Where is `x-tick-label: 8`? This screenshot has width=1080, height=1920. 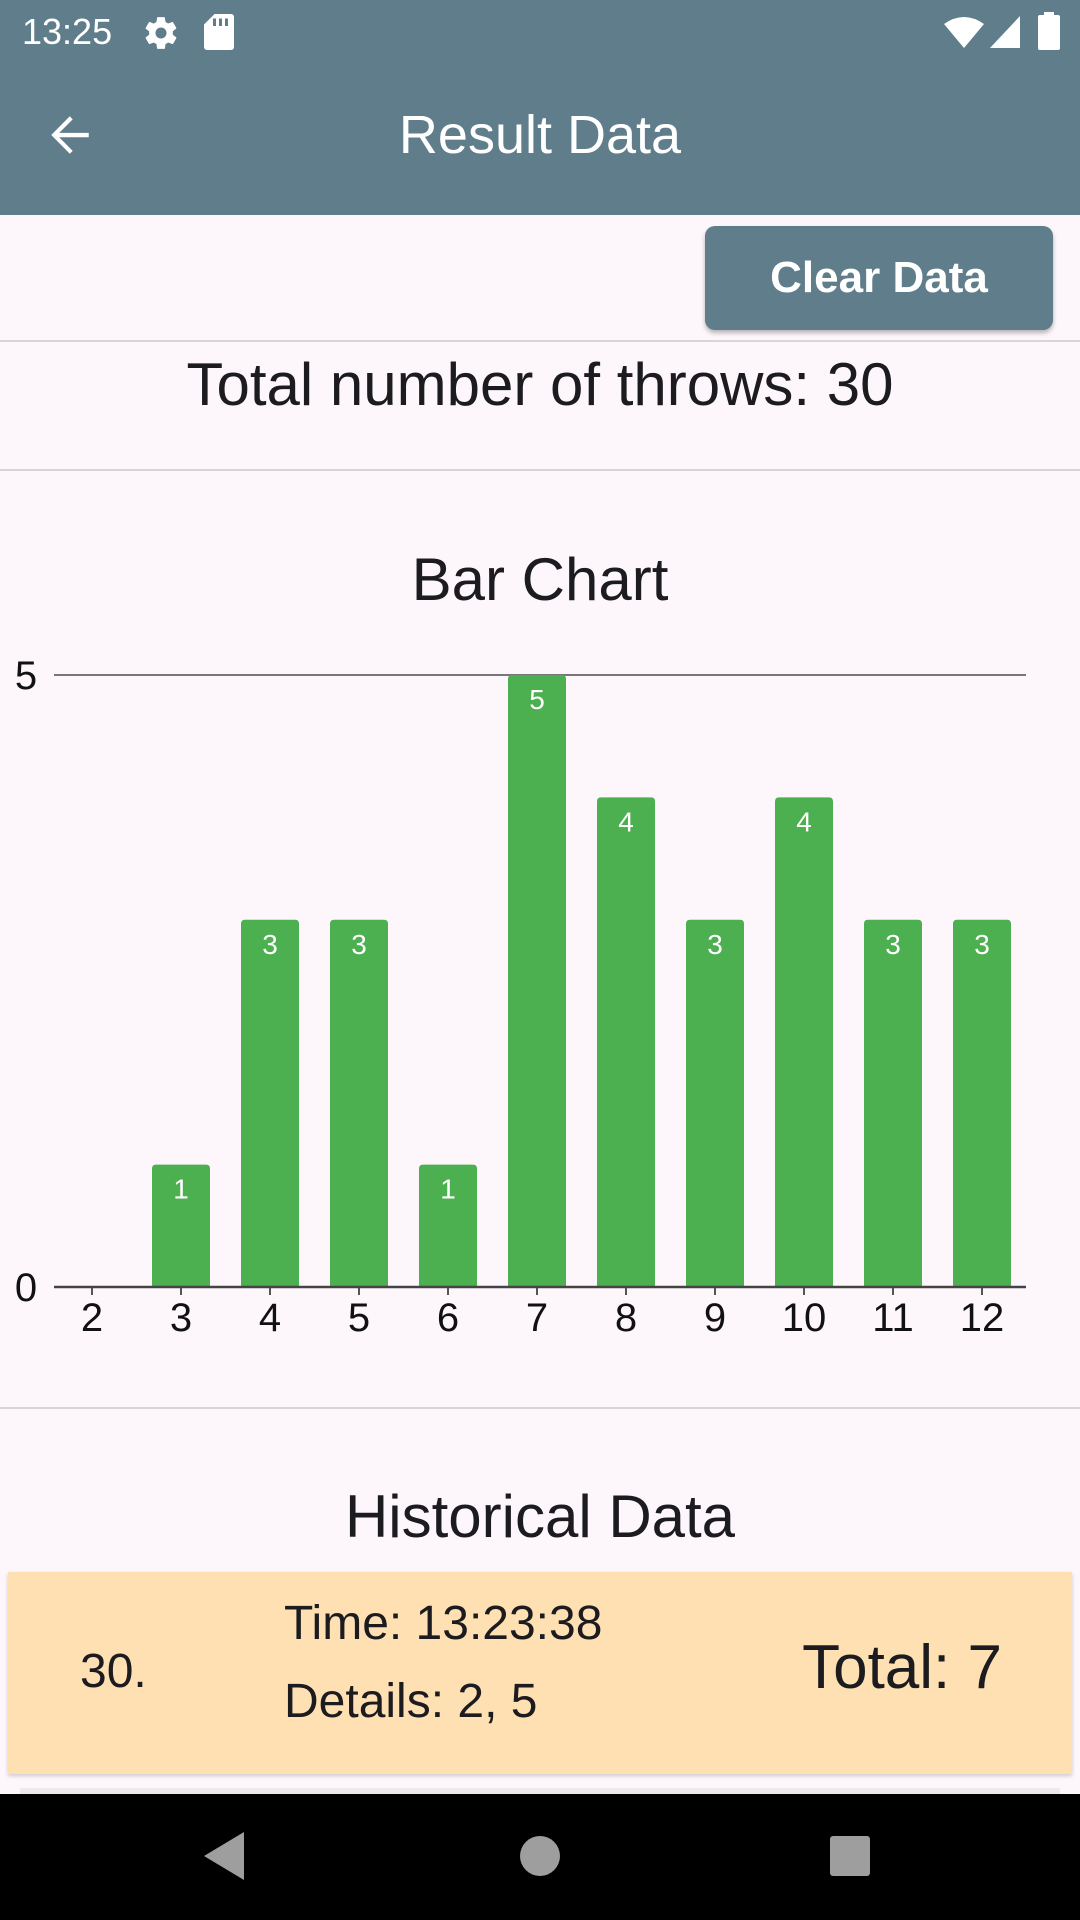
x-tick-label: 8 is located at coordinates (626, 1318).